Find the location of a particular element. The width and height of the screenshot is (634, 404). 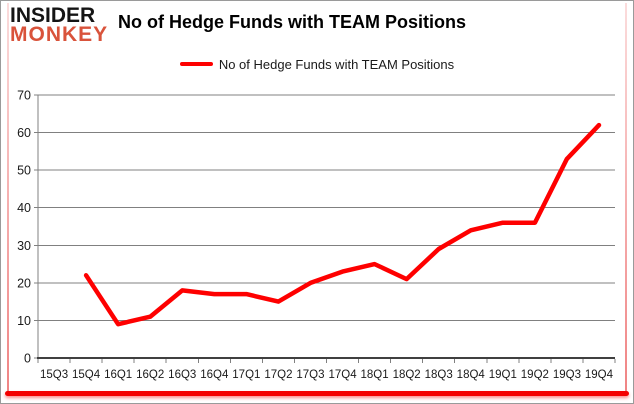

x-tick-label: 18Q1 is located at coordinates (375, 375).